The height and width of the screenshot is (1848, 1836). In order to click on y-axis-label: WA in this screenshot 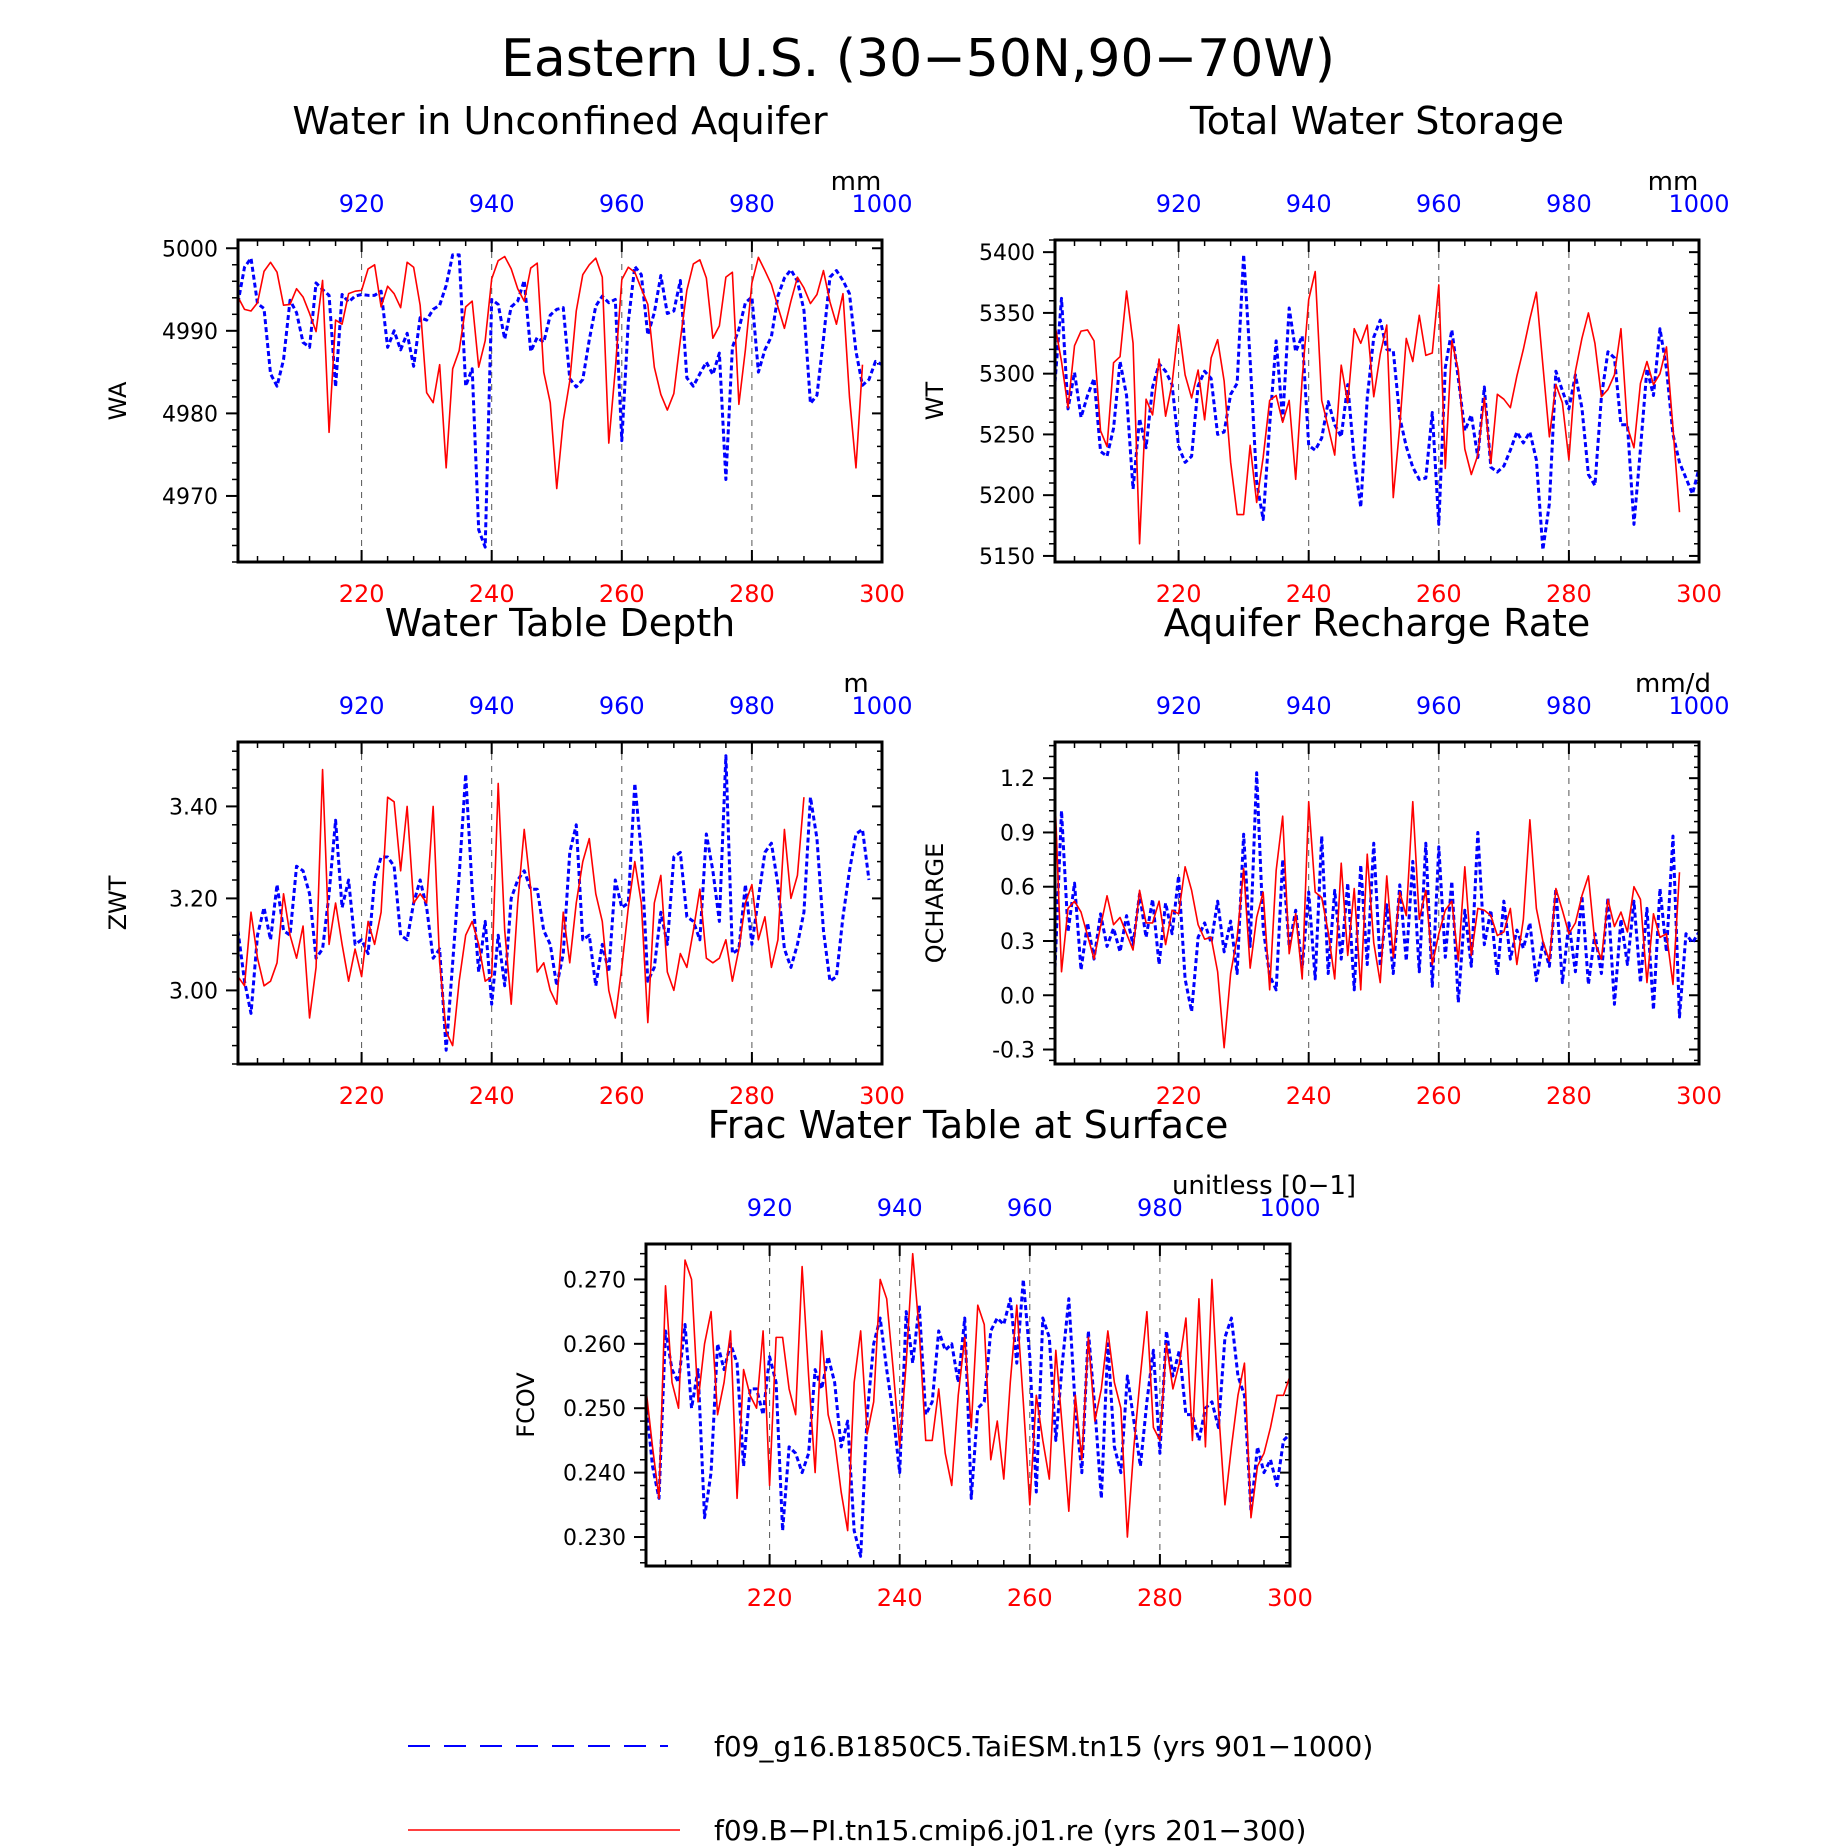, I will do `click(118, 400)`.